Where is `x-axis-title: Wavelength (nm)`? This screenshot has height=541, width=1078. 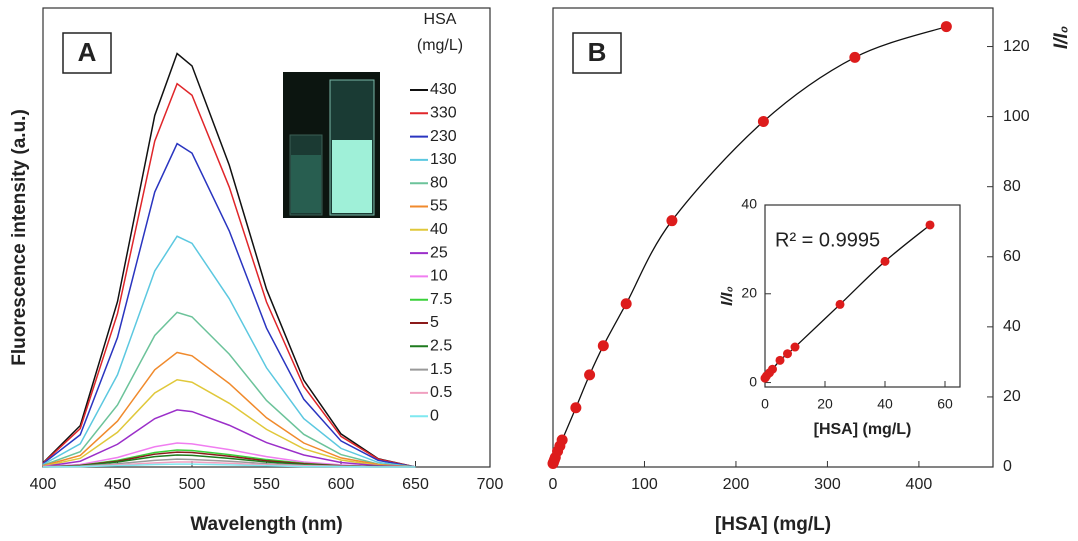
x-axis-title: Wavelength (nm) is located at coordinates (266, 524).